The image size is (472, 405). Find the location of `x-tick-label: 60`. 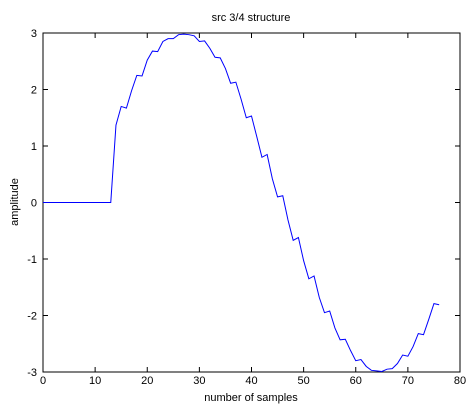

x-tick-label: 60 is located at coordinates (356, 381).